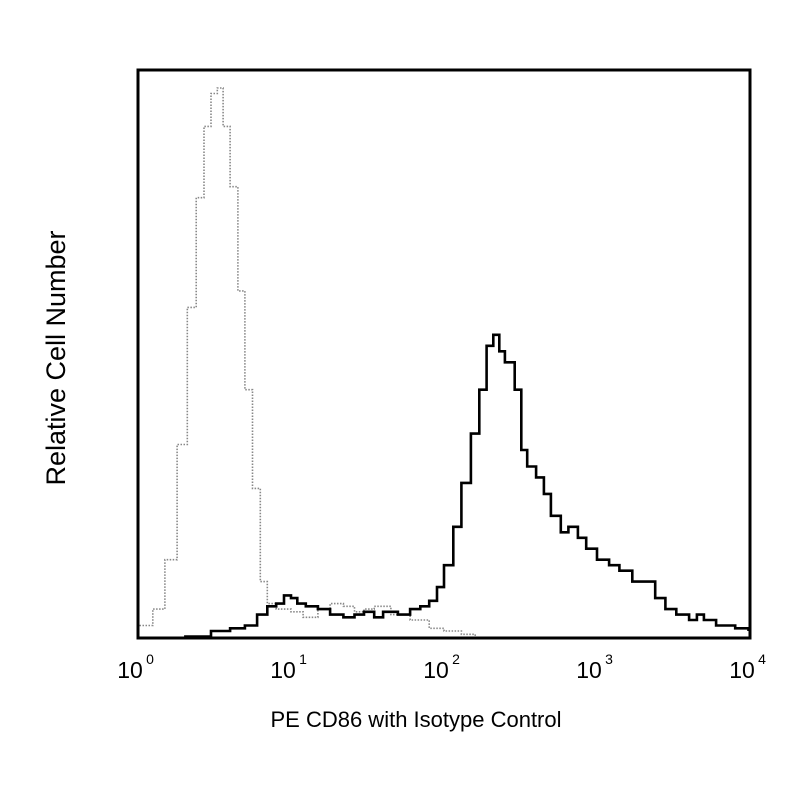 The height and width of the screenshot is (800, 800). What do you see at coordinates (150, 659) in the screenshot?
I see `x-tick-exponent: 0` at bounding box center [150, 659].